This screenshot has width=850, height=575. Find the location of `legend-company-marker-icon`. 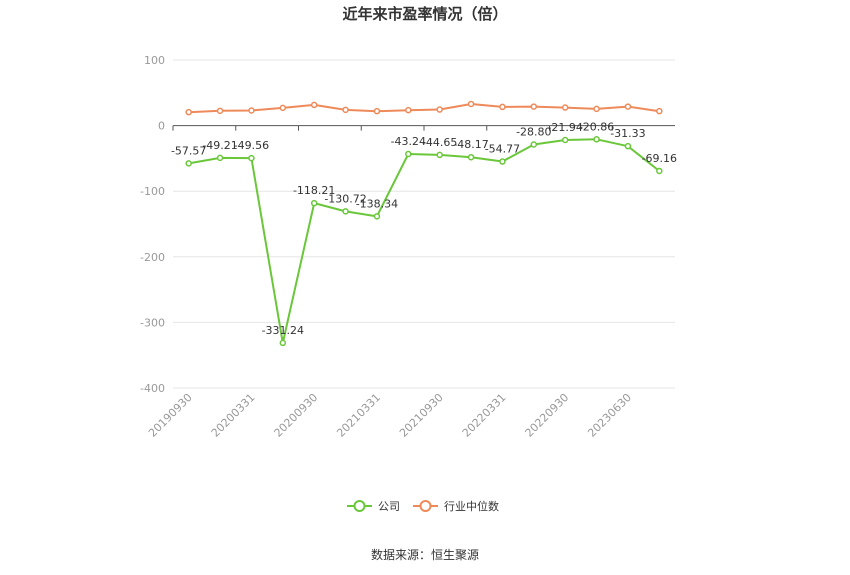

legend-company-marker-icon is located at coordinates (359, 506).